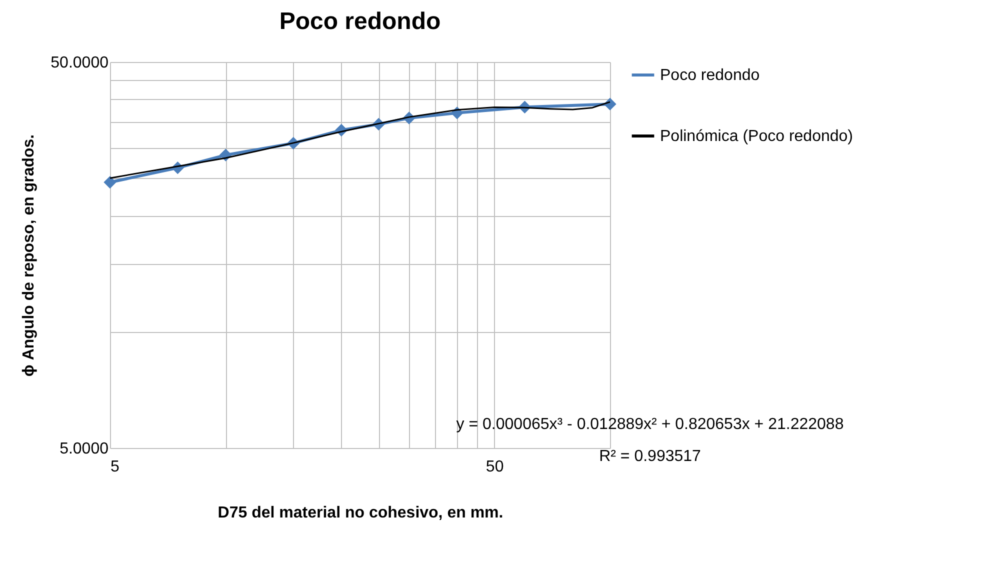  Describe the element at coordinates (495, 467) in the screenshot. I see `x-tick-label: 50` at that location.